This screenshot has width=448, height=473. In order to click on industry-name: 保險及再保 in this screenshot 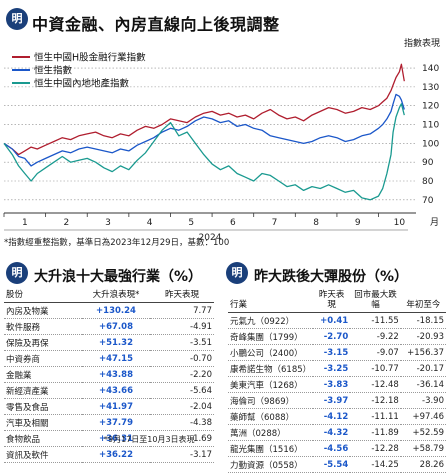, I will do `click(43, 342)`.